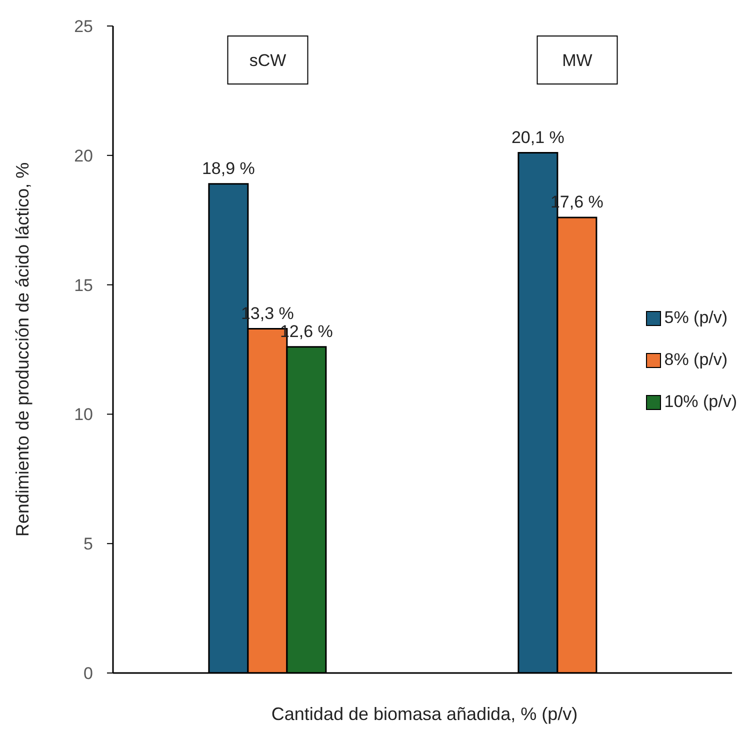  I want to click on y-tick-label: 5, so click(88, 544).